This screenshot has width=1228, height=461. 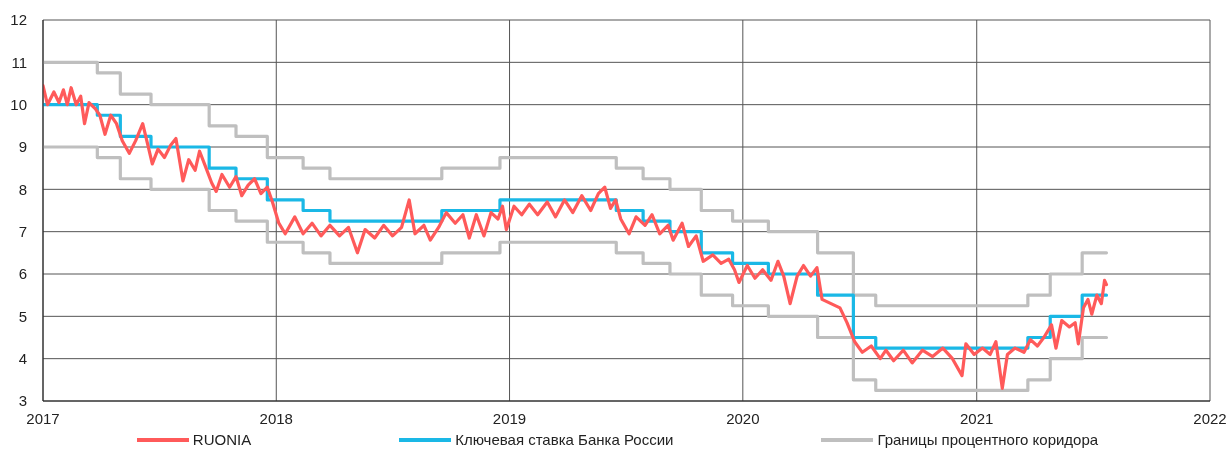 I want to click on y-tick-label: 3, so click(x=22, y=401).